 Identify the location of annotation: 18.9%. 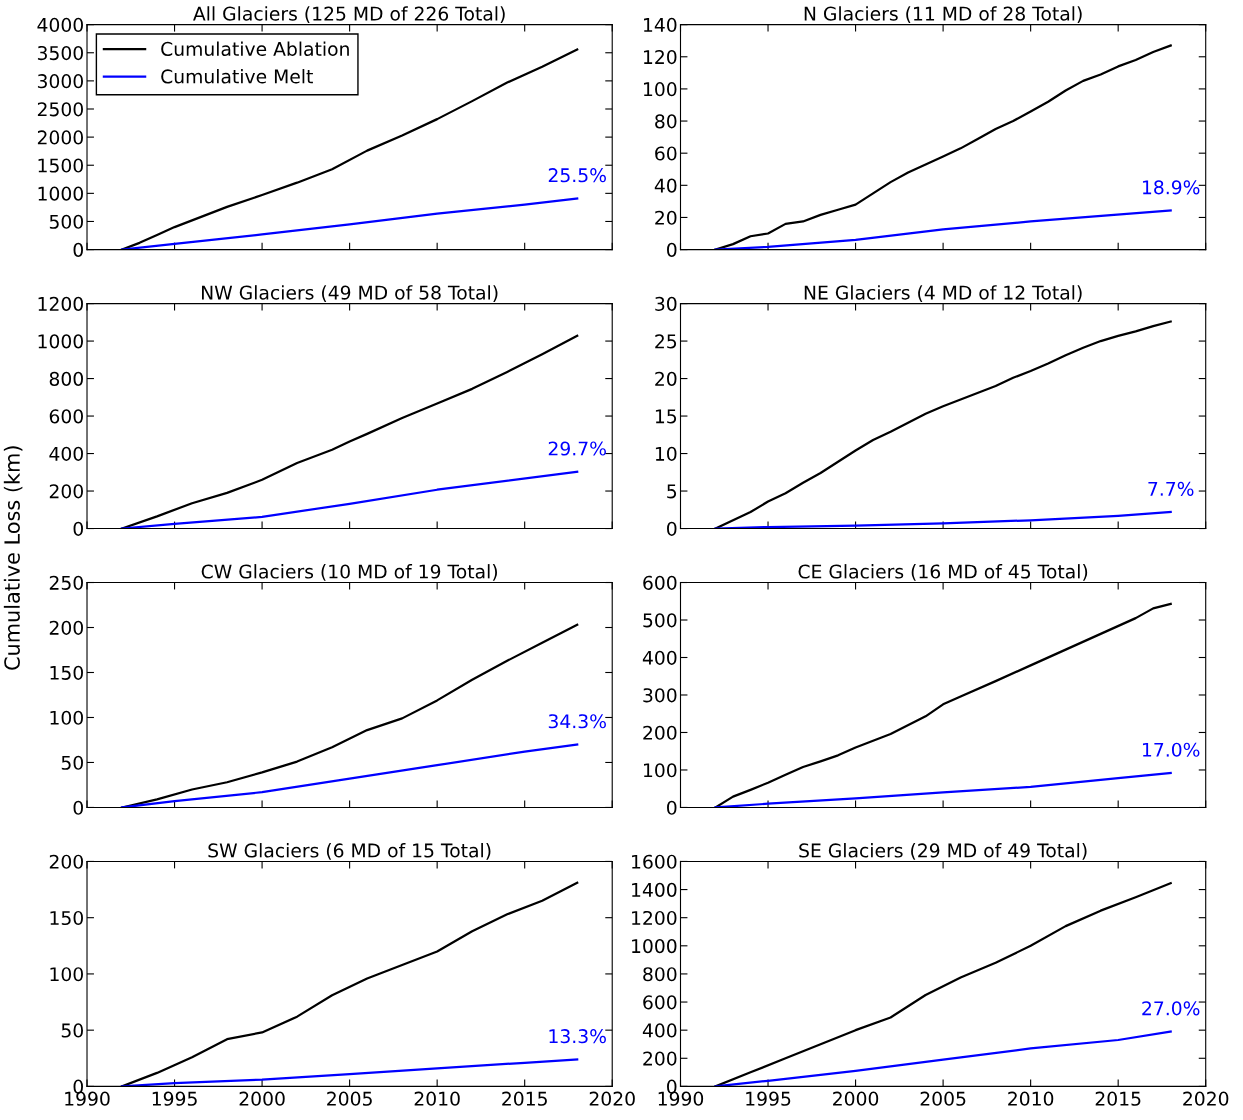
(1171, 187).